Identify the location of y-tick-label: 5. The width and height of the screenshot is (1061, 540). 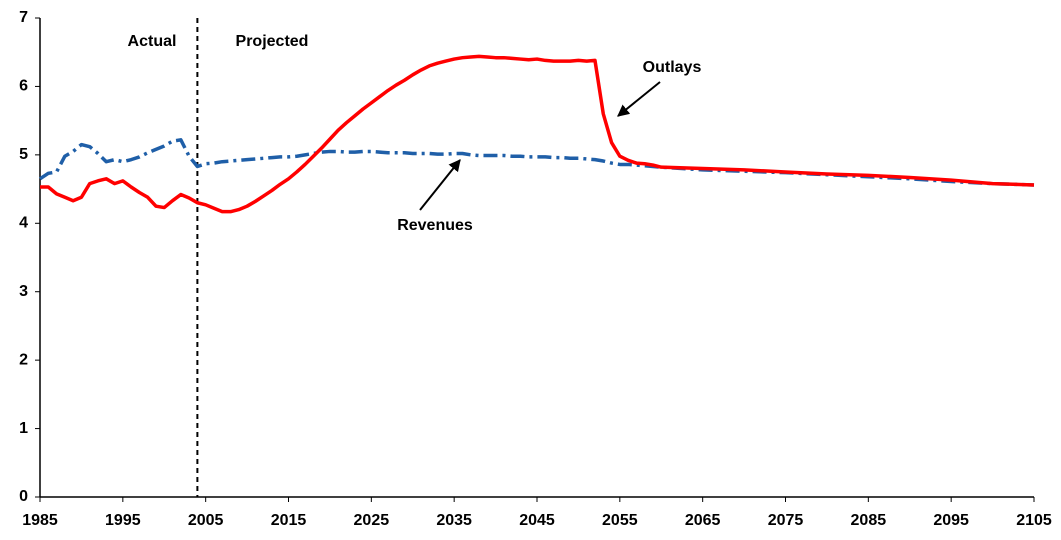
(23, 154).